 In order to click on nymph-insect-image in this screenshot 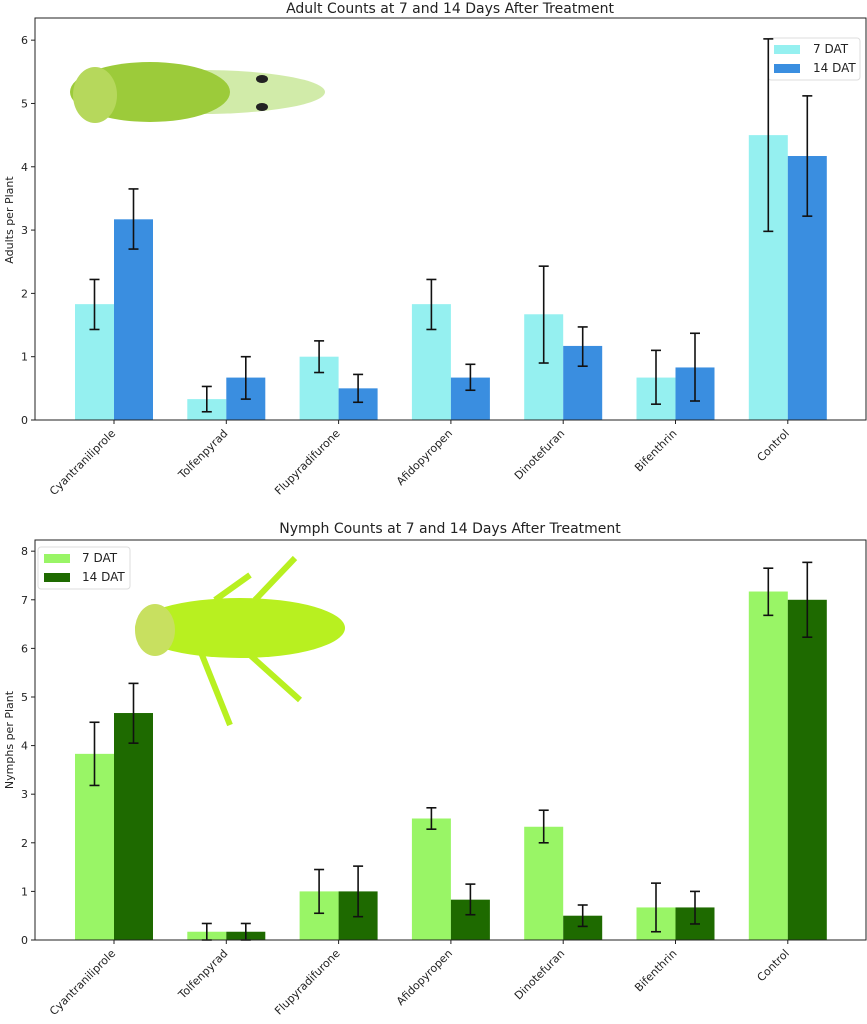, I will do `click(240, 641)`.